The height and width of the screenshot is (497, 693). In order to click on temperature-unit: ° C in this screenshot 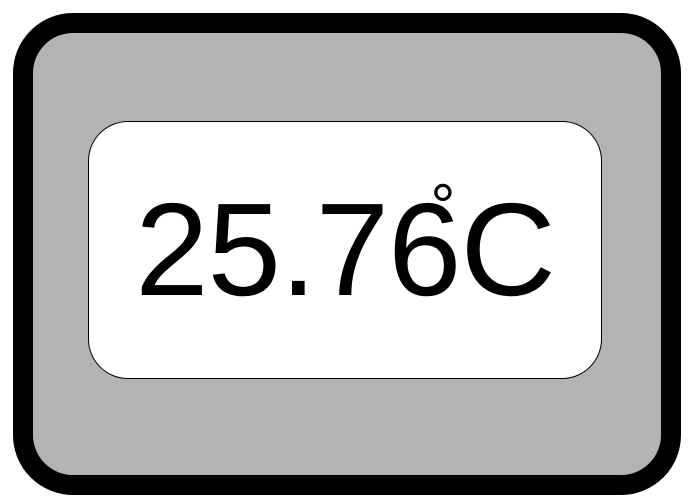, I will do `click(493, 246)`.